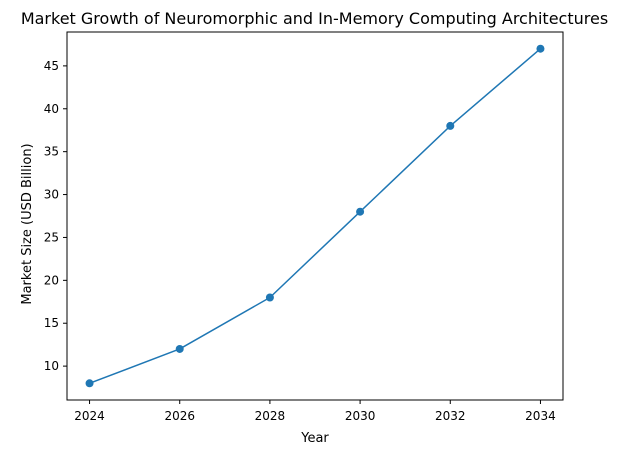  Describe the element at coordinates (89, 416) in the screenshot. I see `x-tick-label: 2024` at that location.